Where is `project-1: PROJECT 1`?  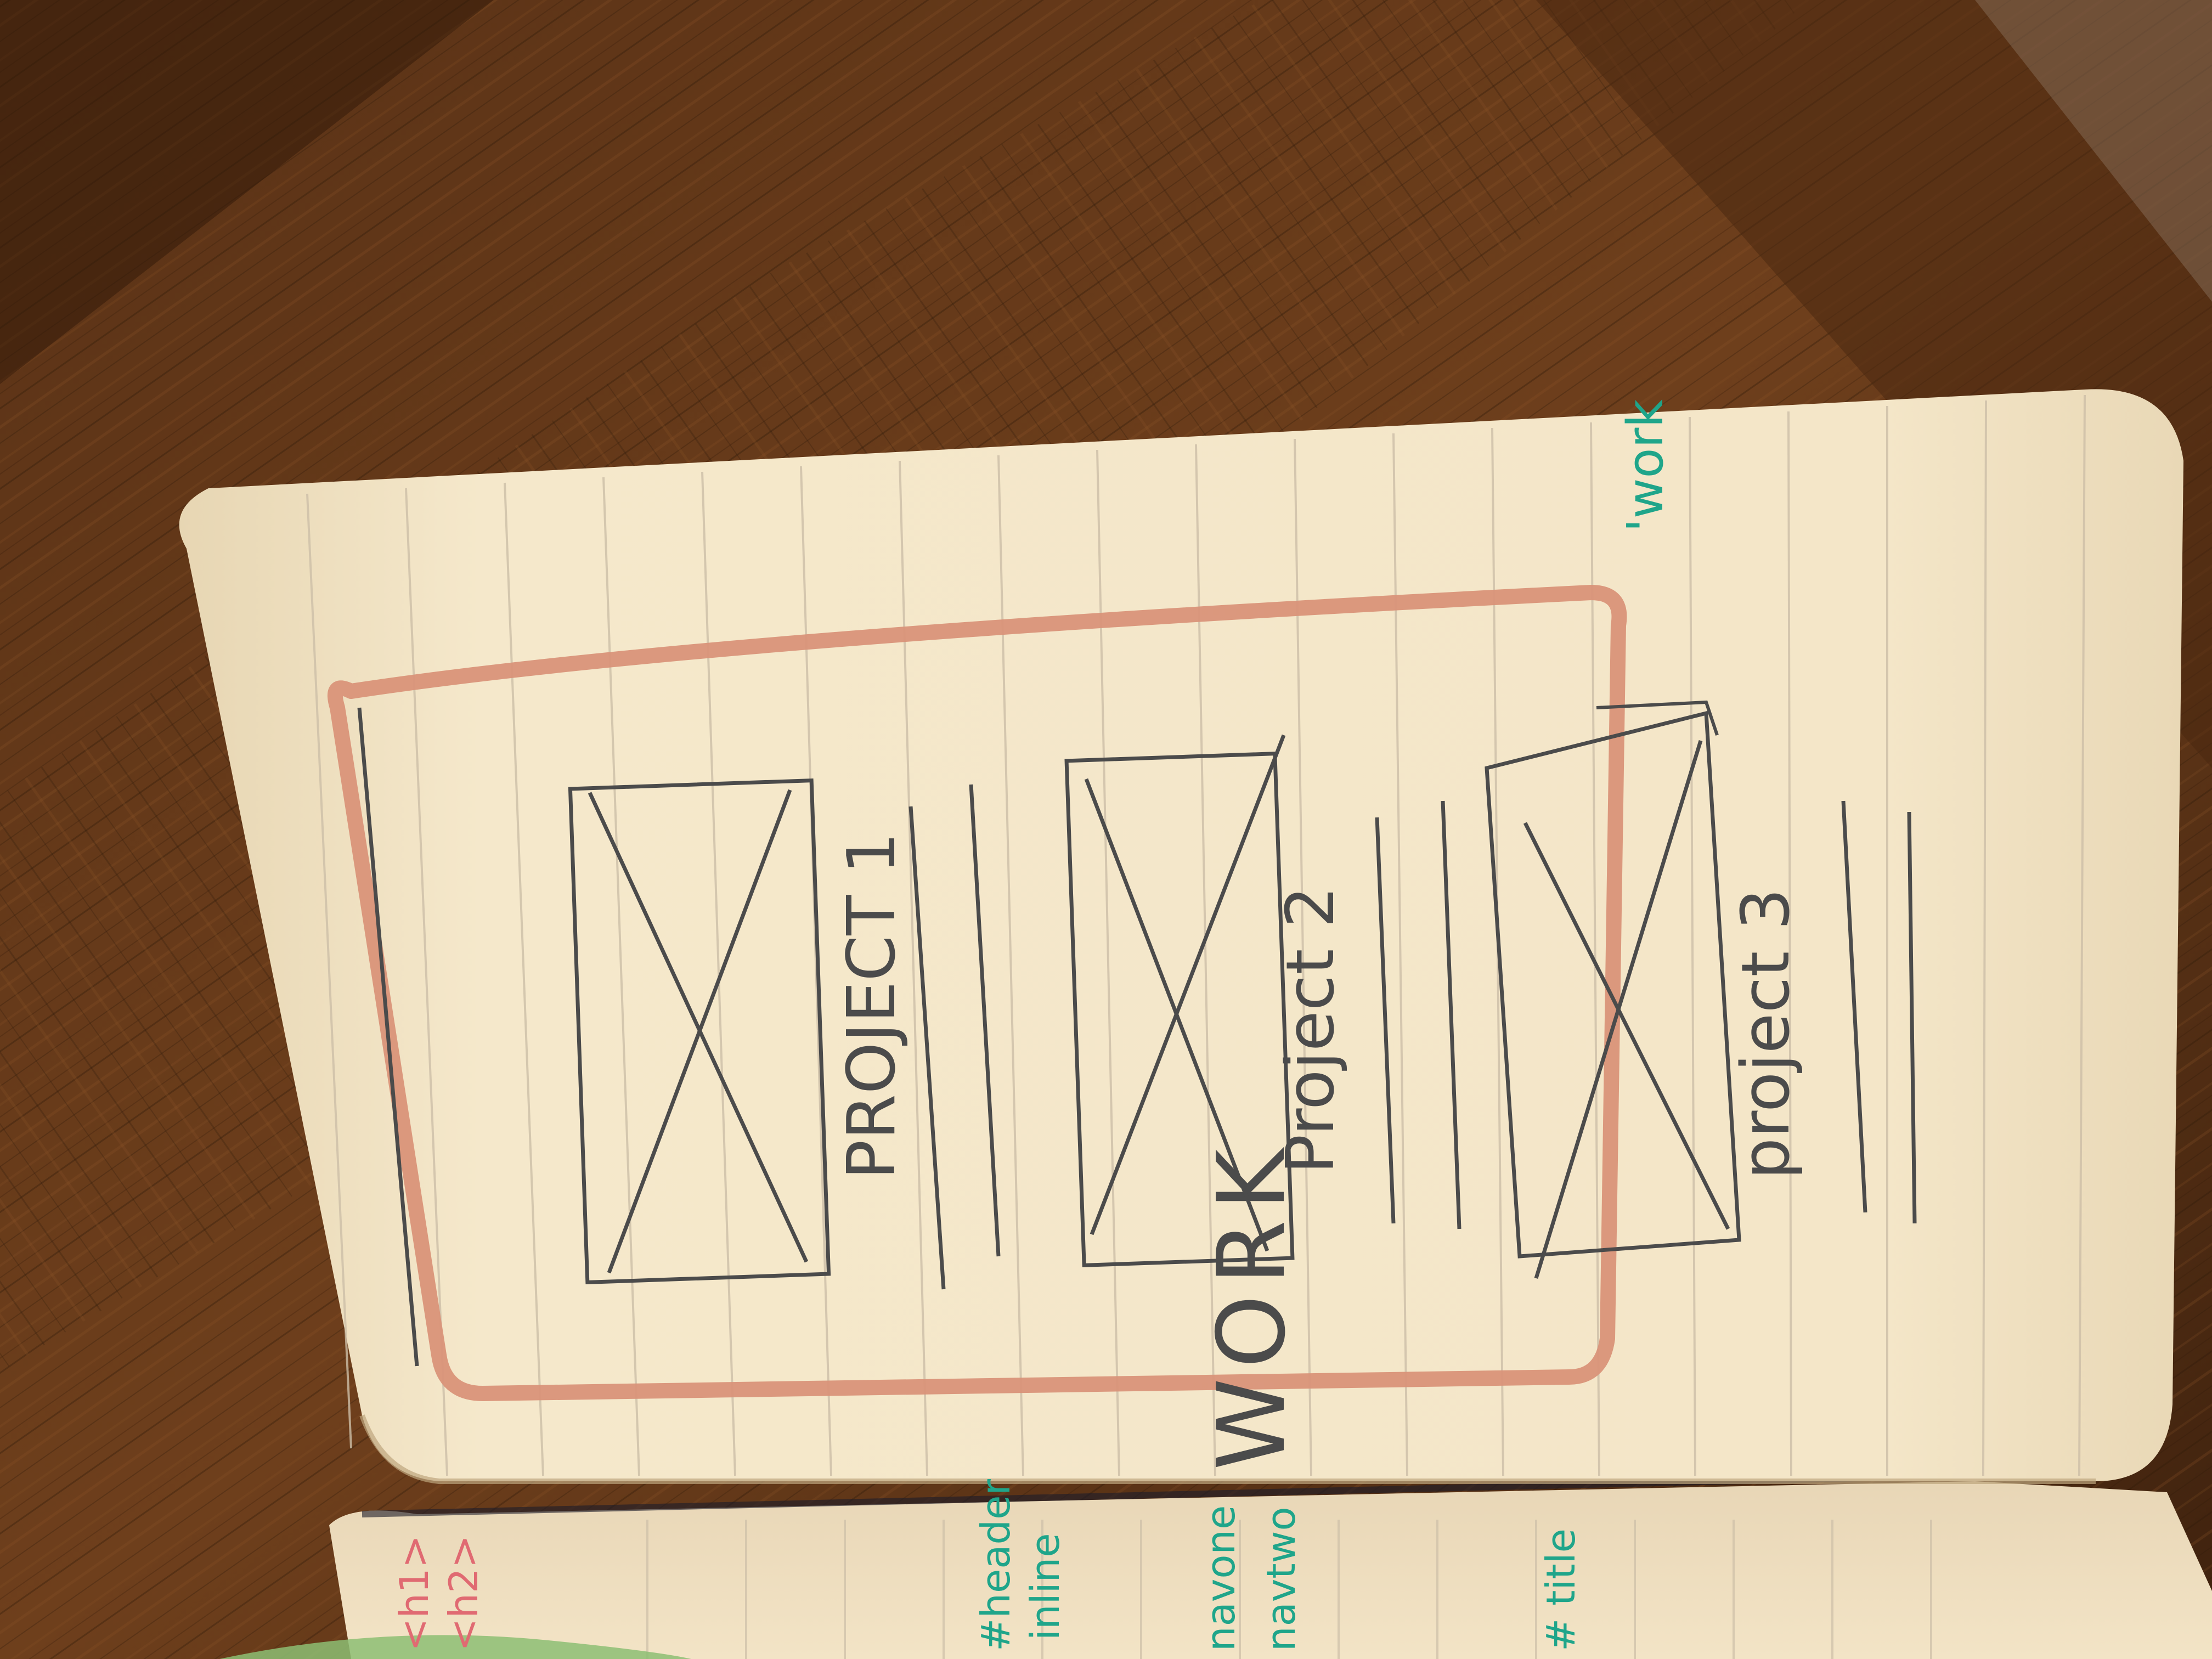
project-1: PROJECT 1 is located at coordinates (785, 1034).